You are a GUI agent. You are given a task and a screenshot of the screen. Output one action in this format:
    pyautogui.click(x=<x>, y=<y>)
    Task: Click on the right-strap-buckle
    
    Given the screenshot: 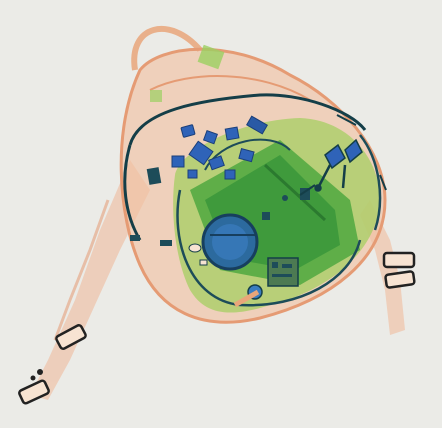 What is the action you would take?
    pyautogui.click(x=399, y=270)
    